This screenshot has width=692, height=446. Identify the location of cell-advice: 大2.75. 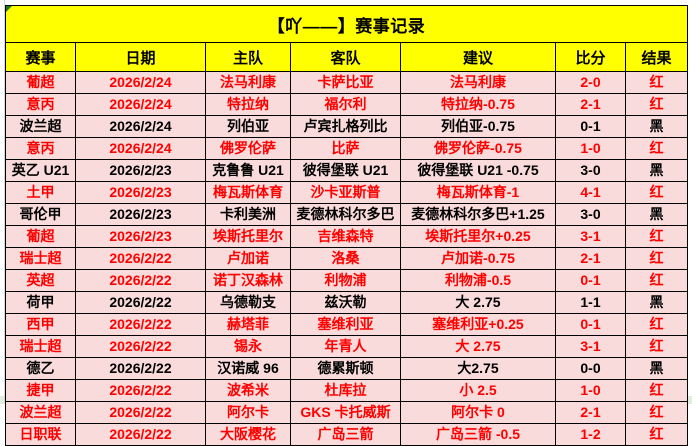
(478, 368).